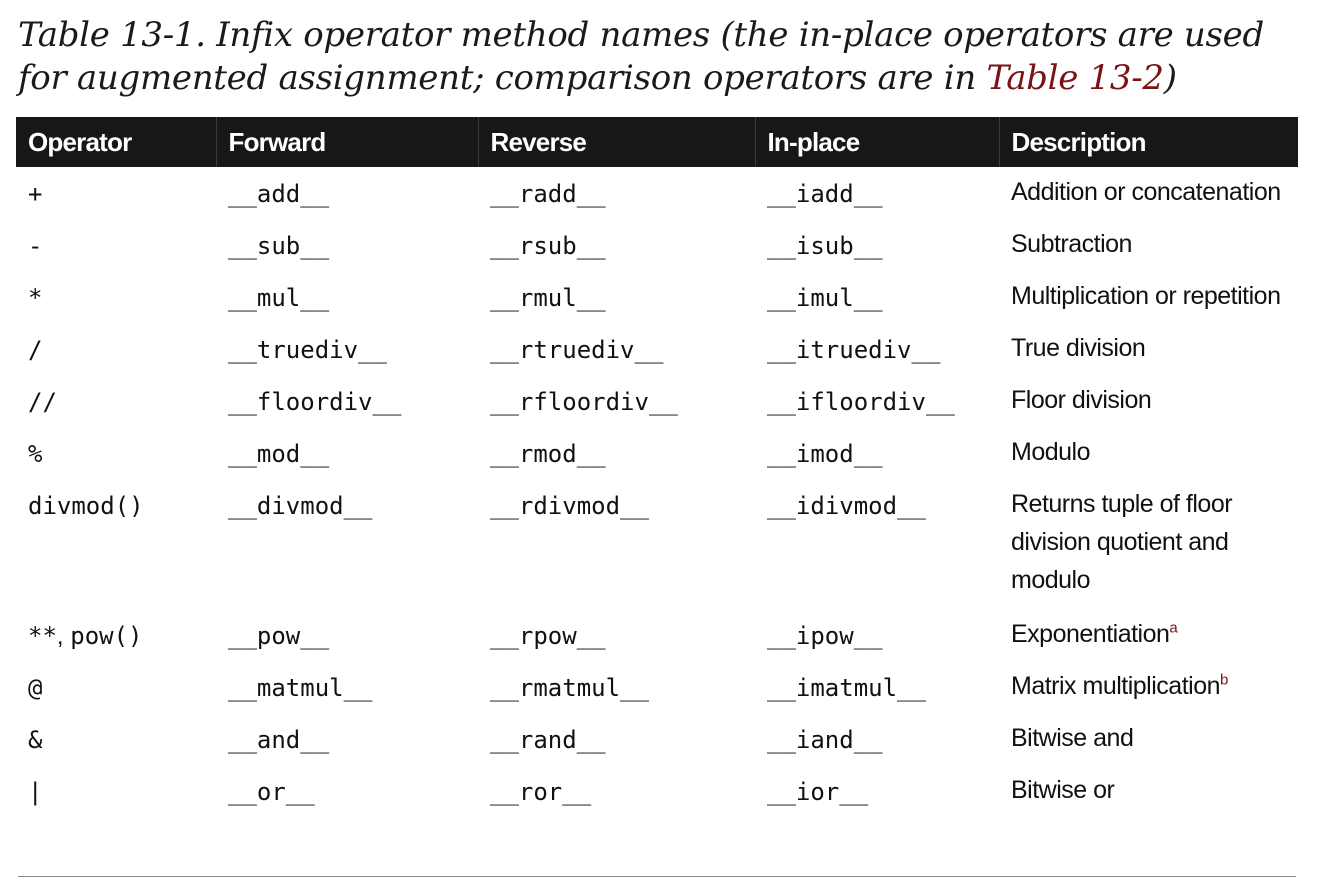  I want to click on description-cell: Floor division, so click(1081, 400).